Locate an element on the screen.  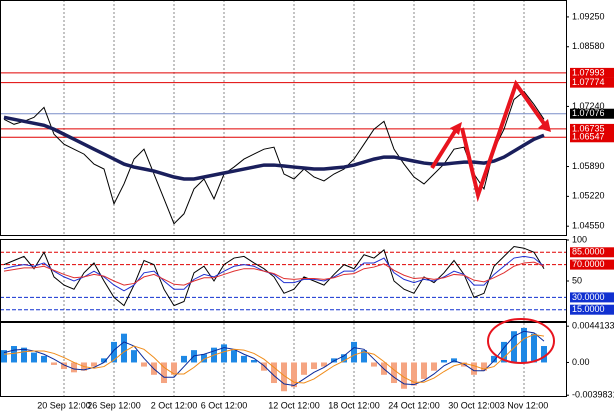
y-tick-label: 100 is located at coordinates (579, 239).